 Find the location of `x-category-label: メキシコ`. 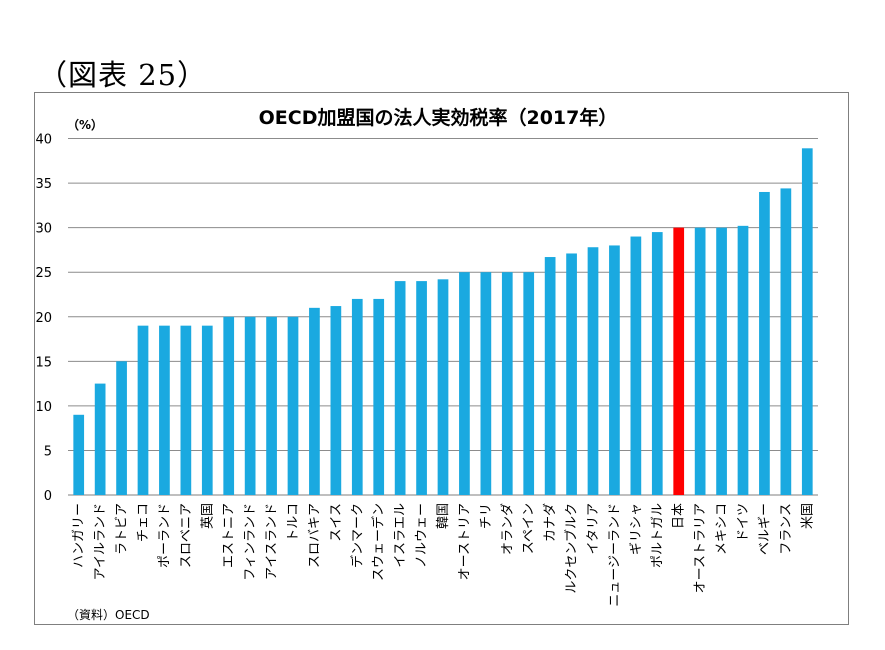

x-category-label: メキシコ is located at coordinates (722, 529).